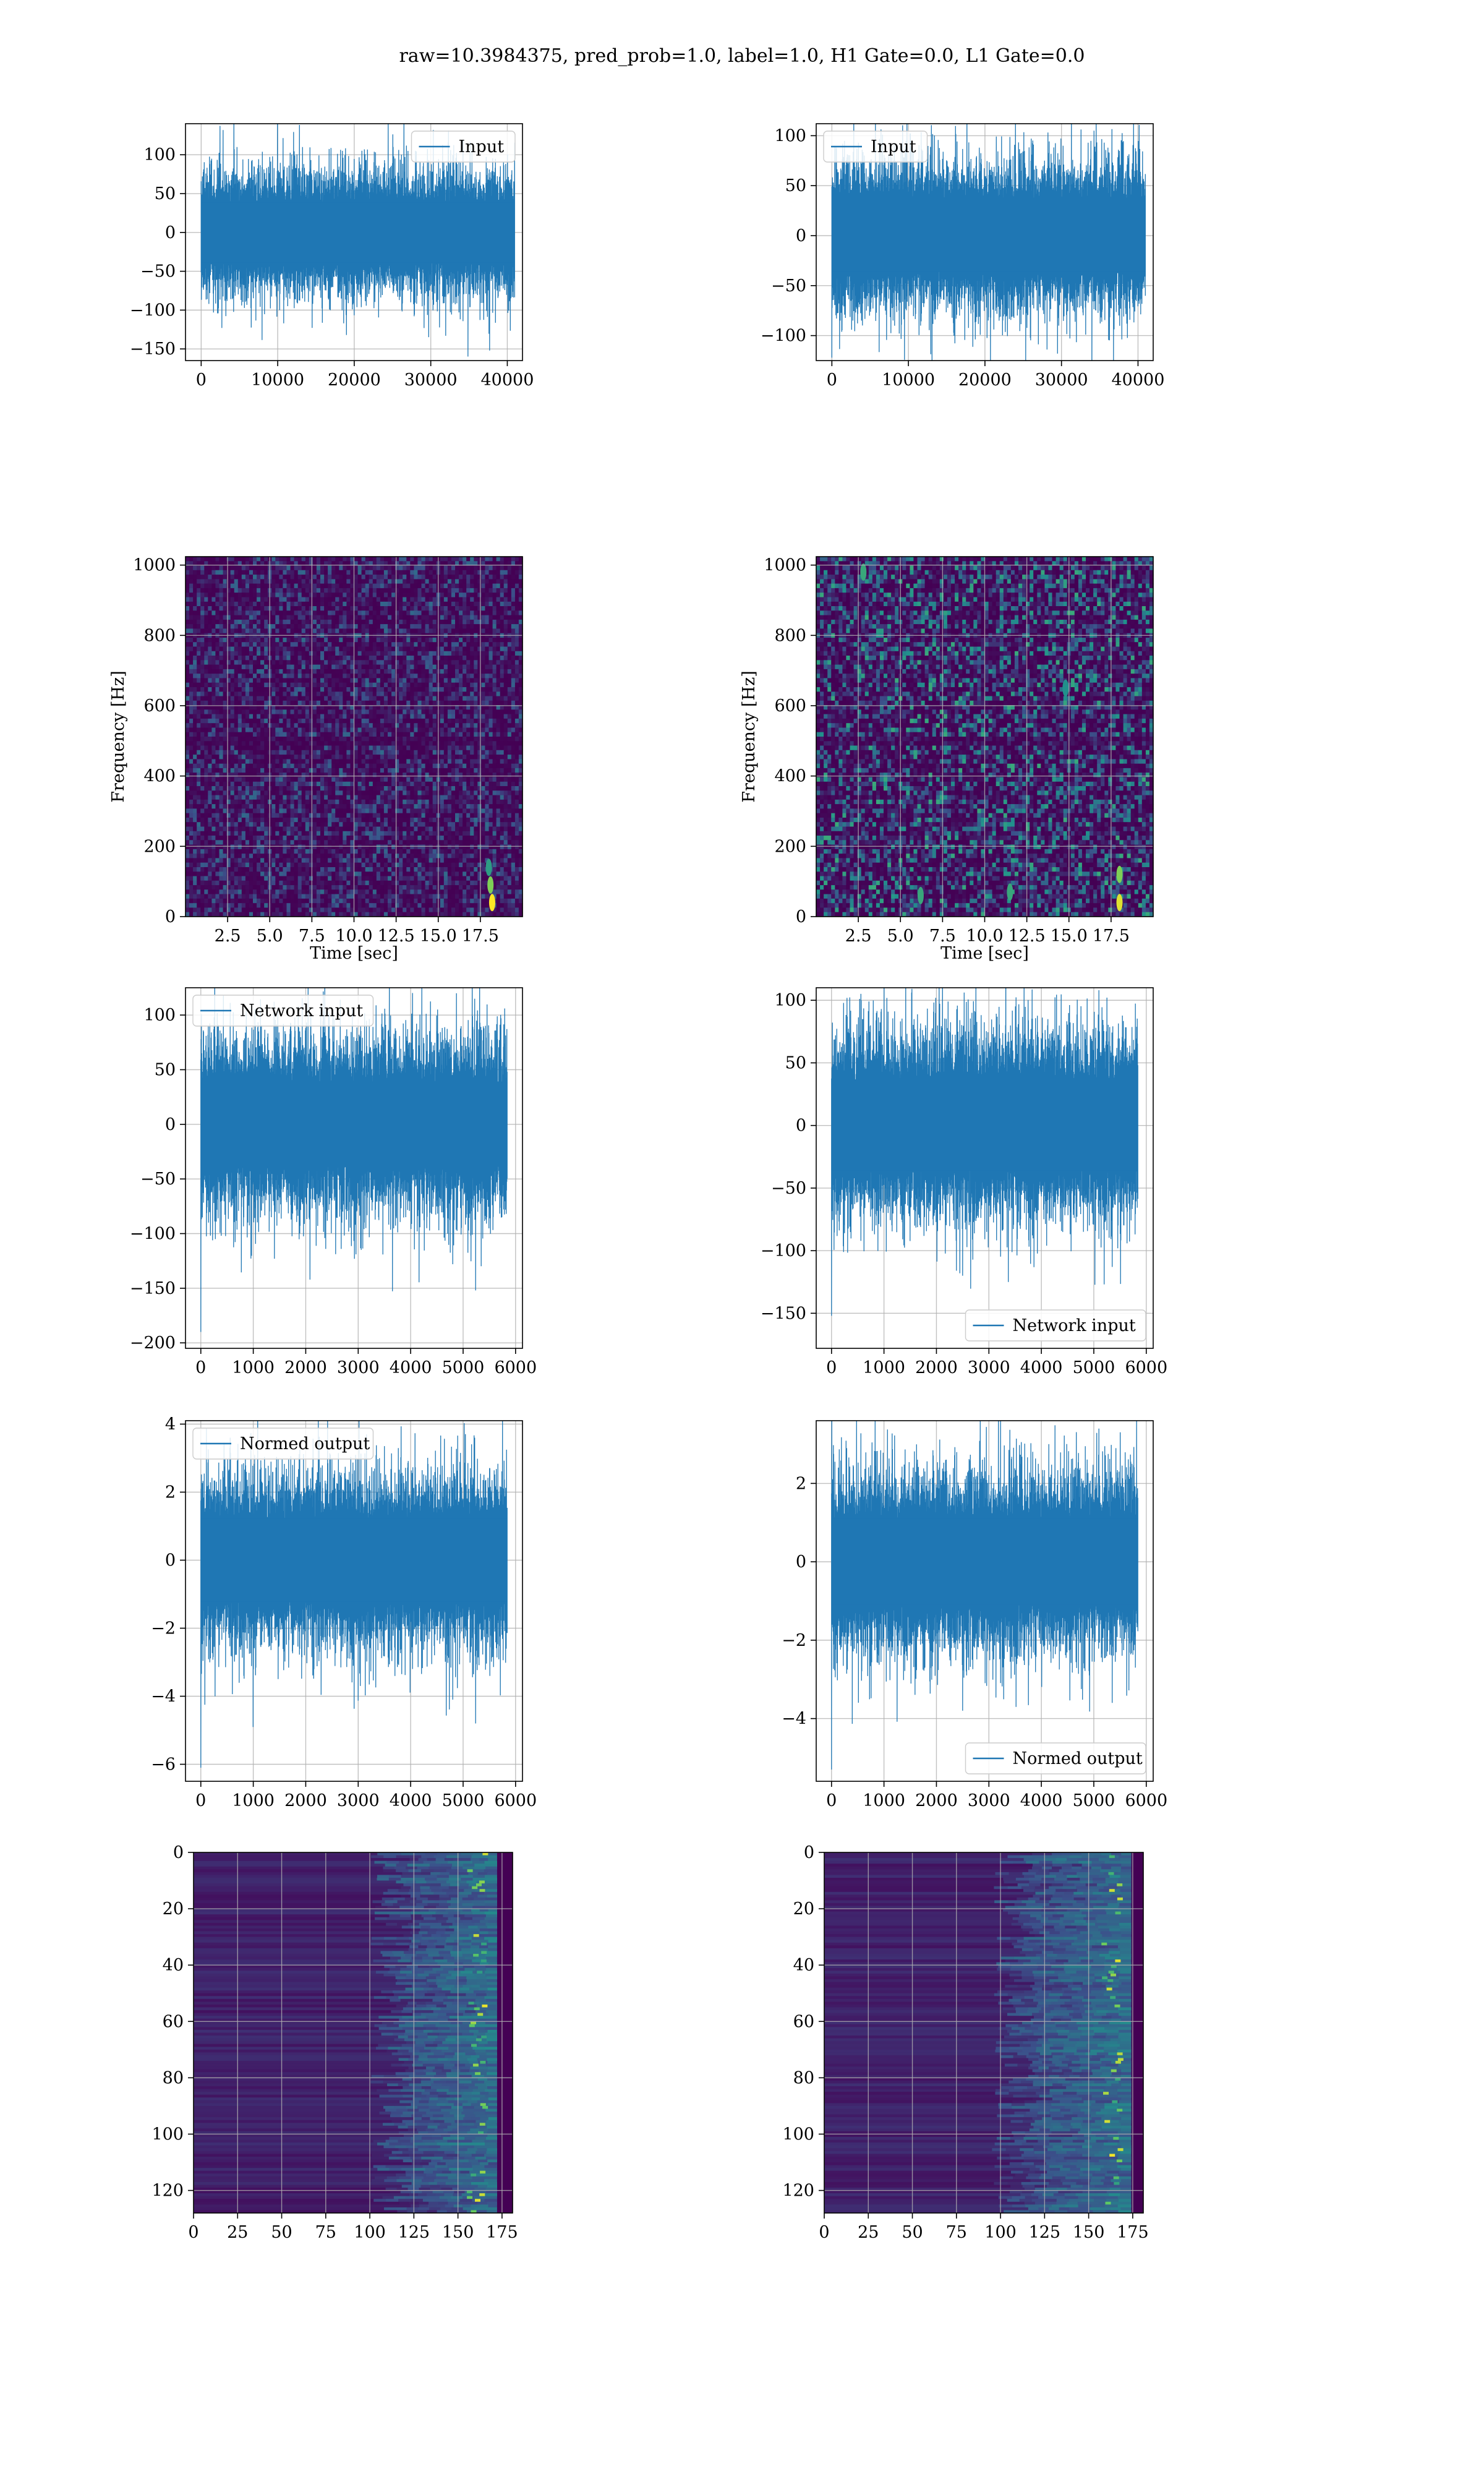  What do you see at coordinates (1027, 936) in the screenshot?
I see `x-tick-label: 12.5` at bounding box center [1027, 936].